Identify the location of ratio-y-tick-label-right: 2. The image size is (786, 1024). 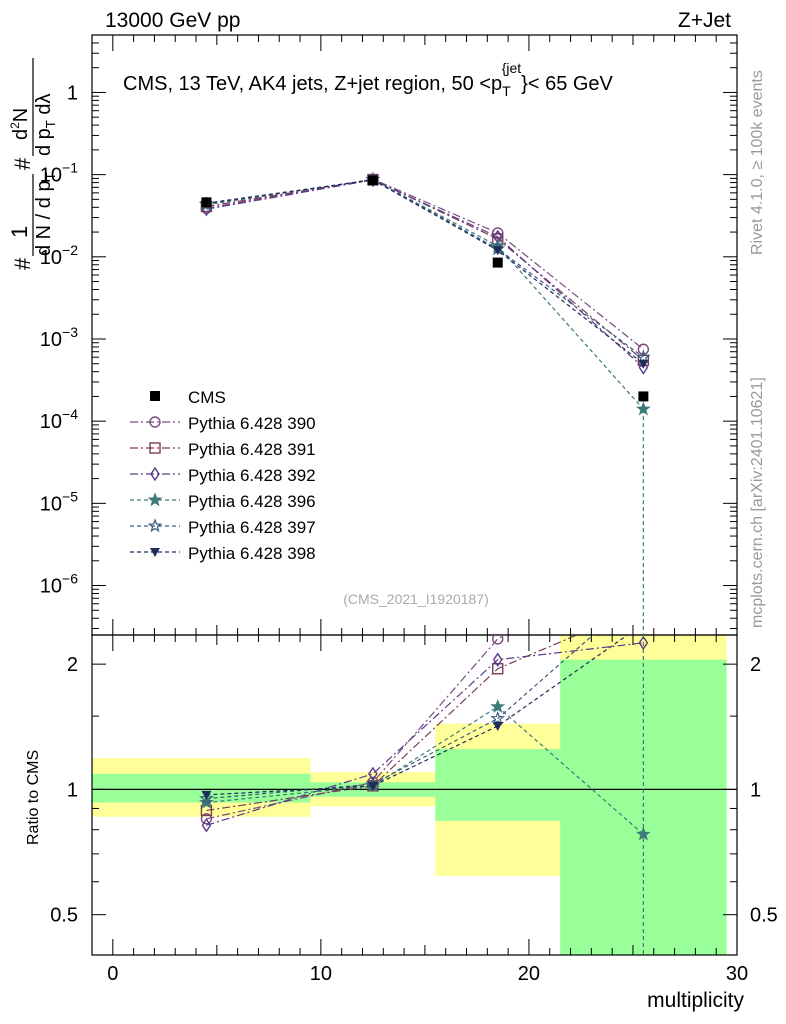
(755, 665).